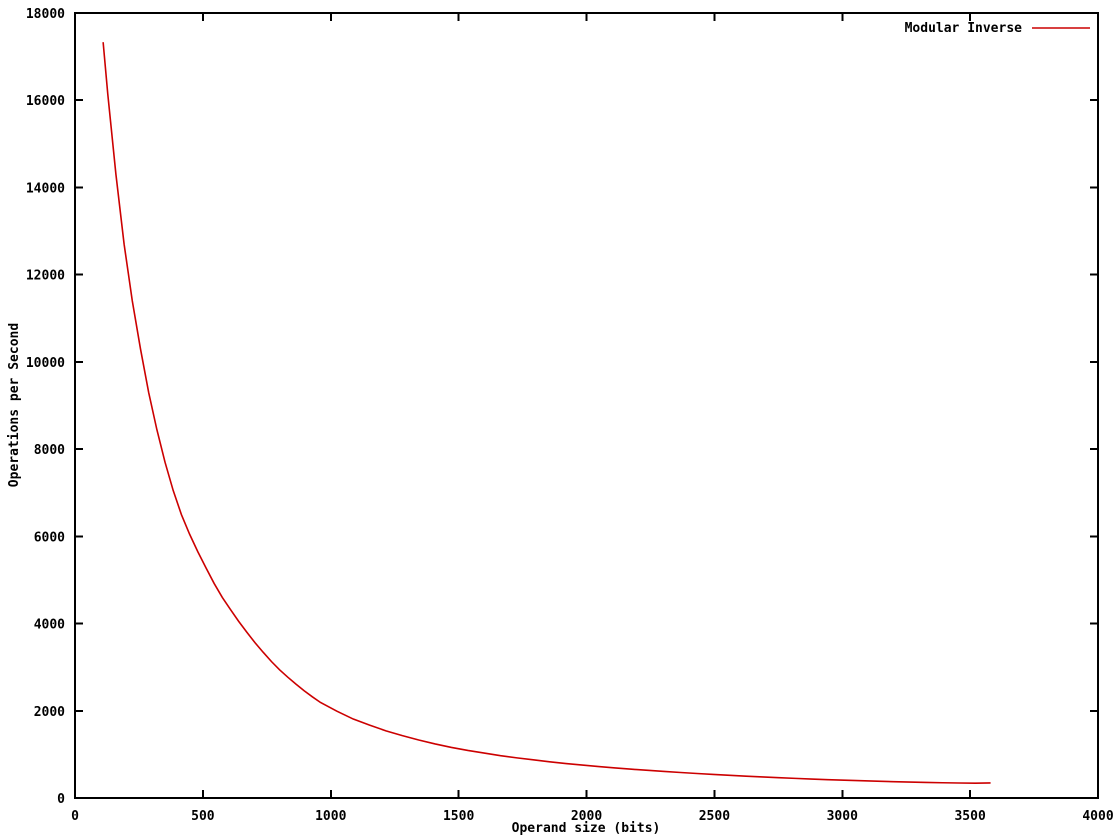 This screenshot has height=840, width=1120. I want to click on y-tick-label: 6000, so click(49, 537).